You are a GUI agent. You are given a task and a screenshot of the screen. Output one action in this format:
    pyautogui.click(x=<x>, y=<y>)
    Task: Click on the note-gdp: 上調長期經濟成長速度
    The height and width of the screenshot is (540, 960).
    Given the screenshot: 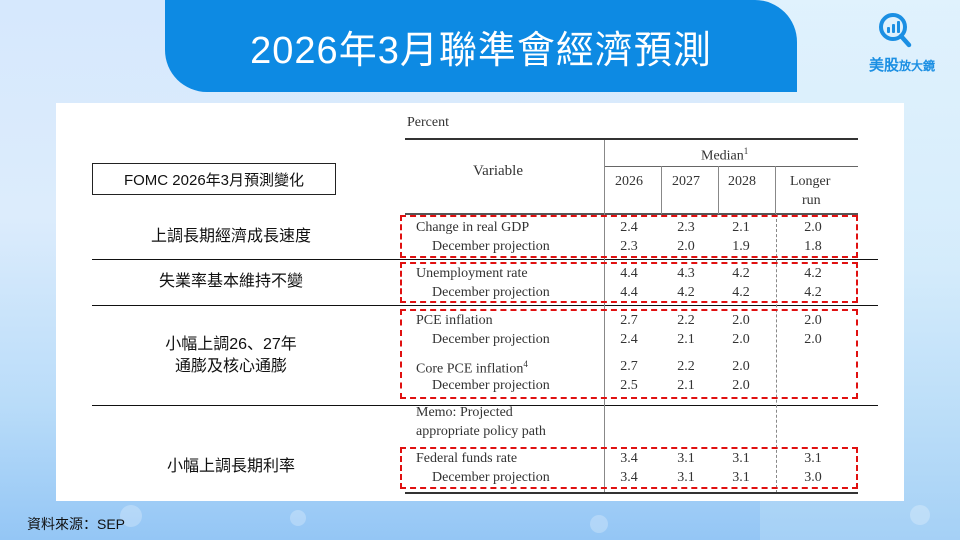 What is the action you would take?
    pyautogui.click(x=230, y=236)
    